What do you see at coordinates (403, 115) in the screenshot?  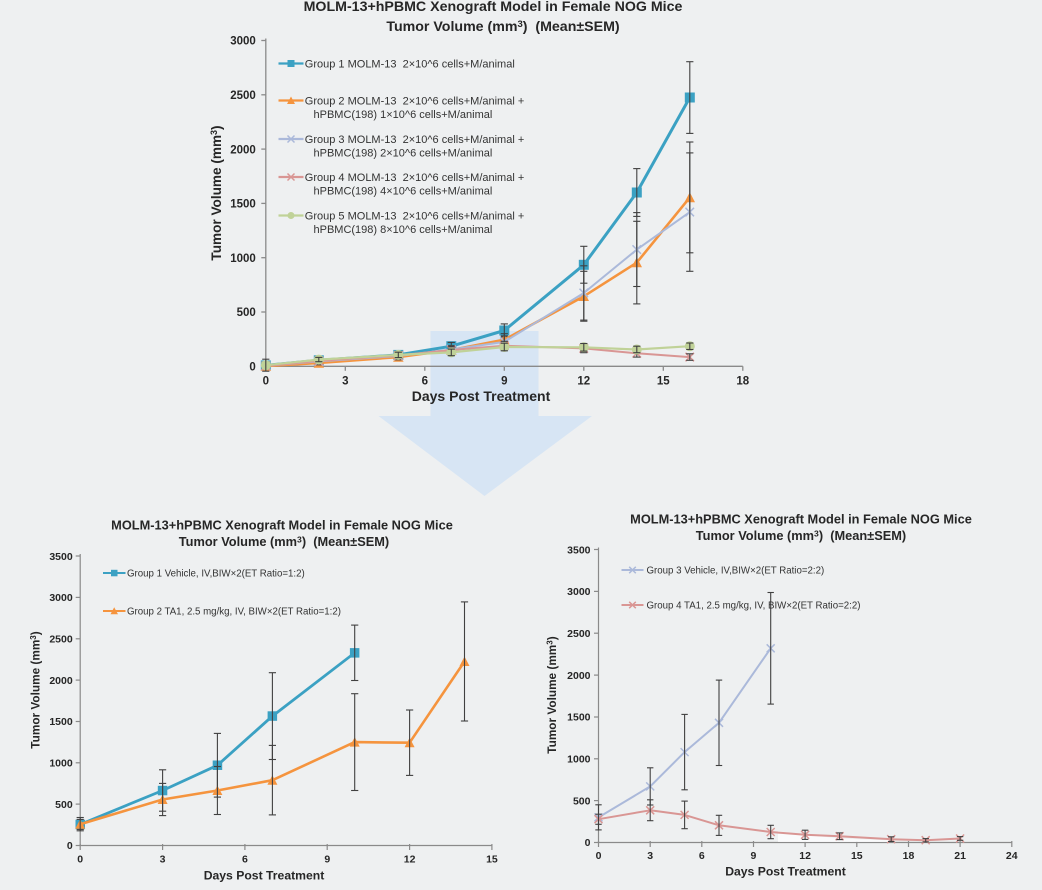 I see `svg-text:hPBMC(198) 1×10^6 cells+M/anim: hPBMC(198) 1×10^6 cells+M/animal` at bounding box center [403, 115].